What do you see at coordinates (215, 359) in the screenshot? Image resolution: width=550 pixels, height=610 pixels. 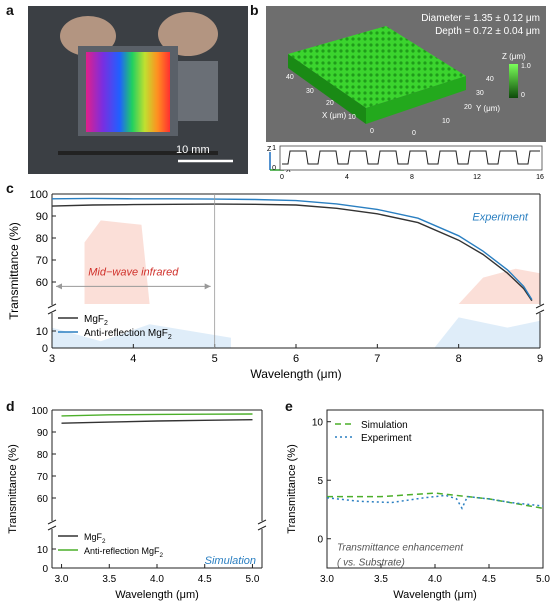 I see `x-tick-label: 5` at bounding box center [215, 359].